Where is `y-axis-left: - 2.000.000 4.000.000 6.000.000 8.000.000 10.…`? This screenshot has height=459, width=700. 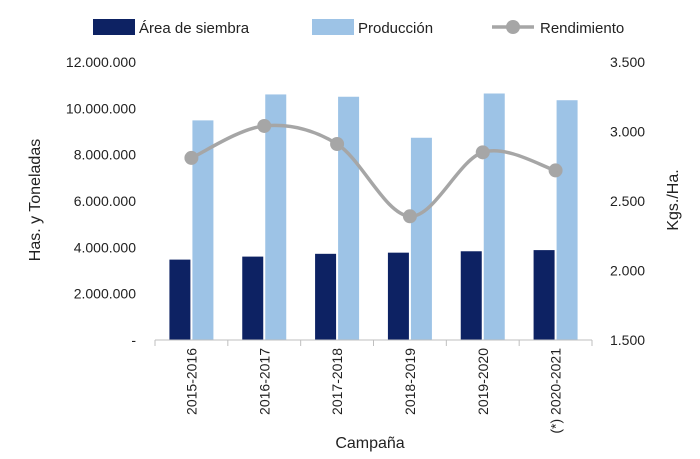
y-axis-left: - 2.000.000 4.000.000 6.000.000 8.000.000 10.… is located at coordinates (101, 201).